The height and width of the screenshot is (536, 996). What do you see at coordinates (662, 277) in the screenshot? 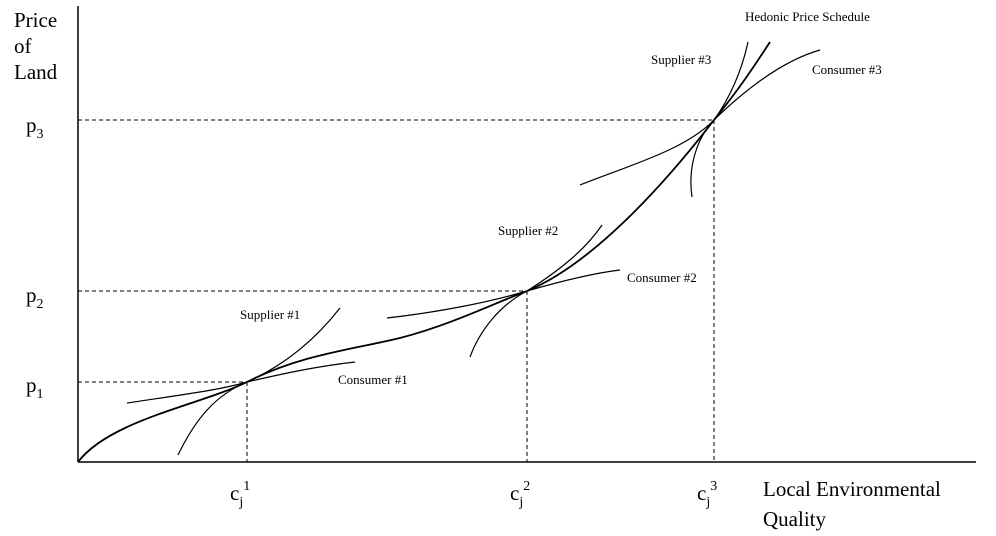
I see `curve-label: Consumer #2` at bounding box center [662, 277].